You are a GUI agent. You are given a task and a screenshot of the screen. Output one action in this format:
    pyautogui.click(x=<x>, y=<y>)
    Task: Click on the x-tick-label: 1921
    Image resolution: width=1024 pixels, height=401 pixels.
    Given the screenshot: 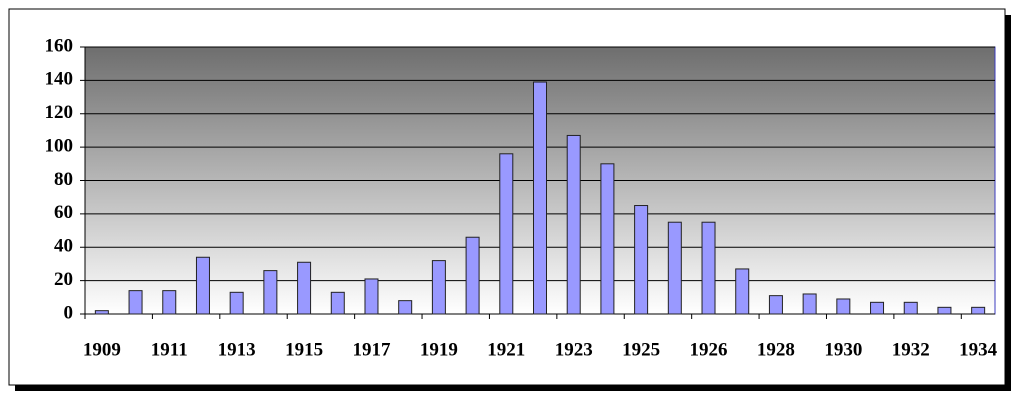 What is the action you would take?
    pyautogui.click(x=506, y=349)
    